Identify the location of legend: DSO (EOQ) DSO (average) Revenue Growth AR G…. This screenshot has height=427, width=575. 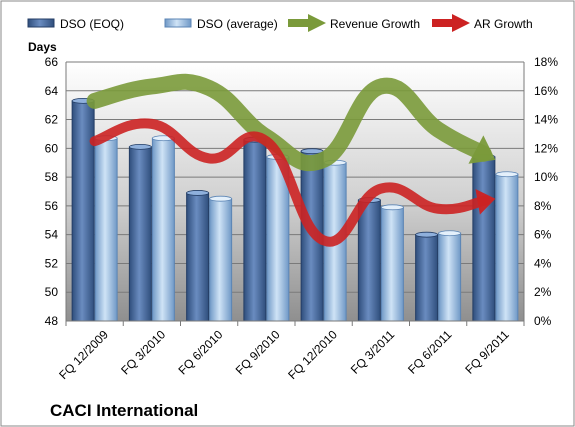
(280, 23).